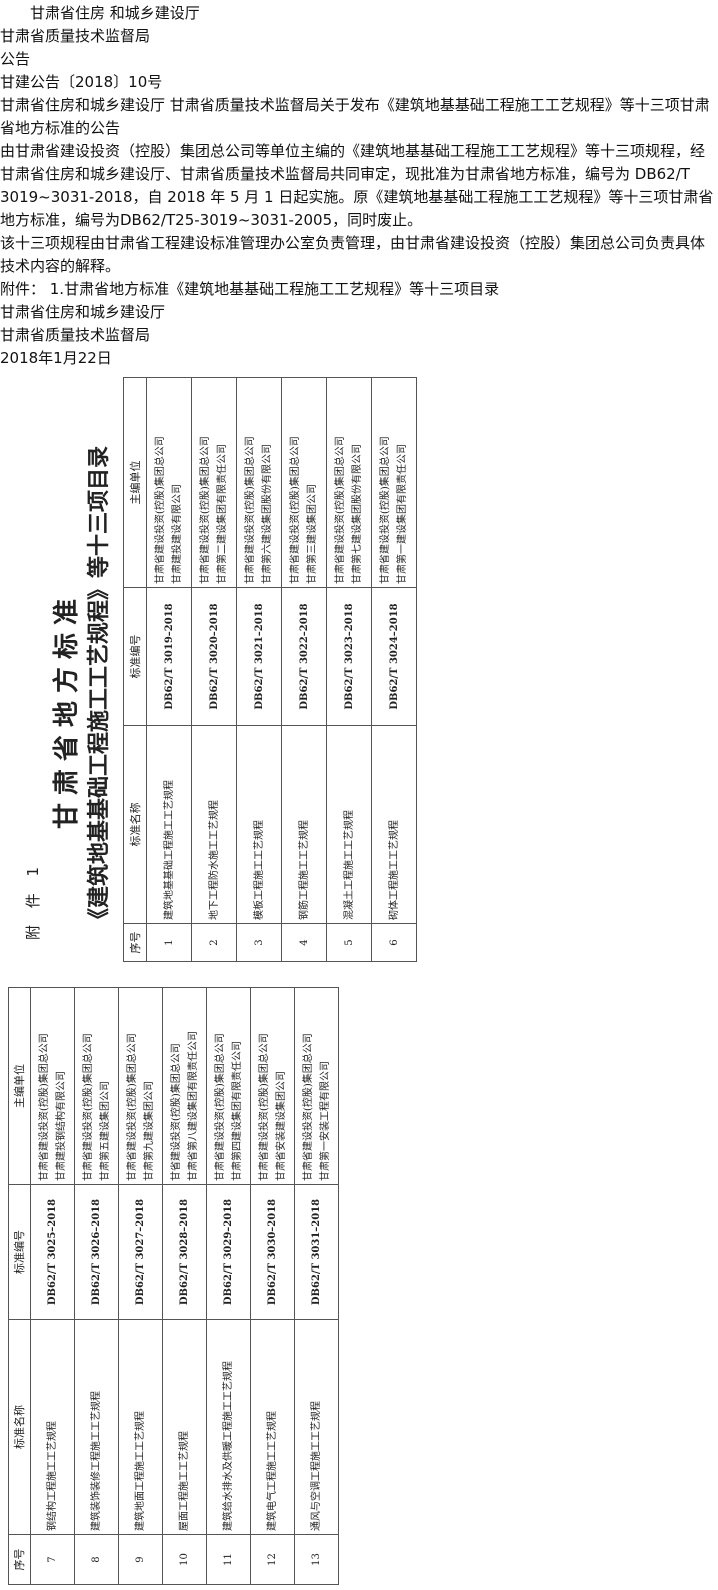 The height and width of the screenshot is (1590, 718). Describe the element at coordinates (19, 1559) in the screenshot. I see `header-no: 序号` at that location.